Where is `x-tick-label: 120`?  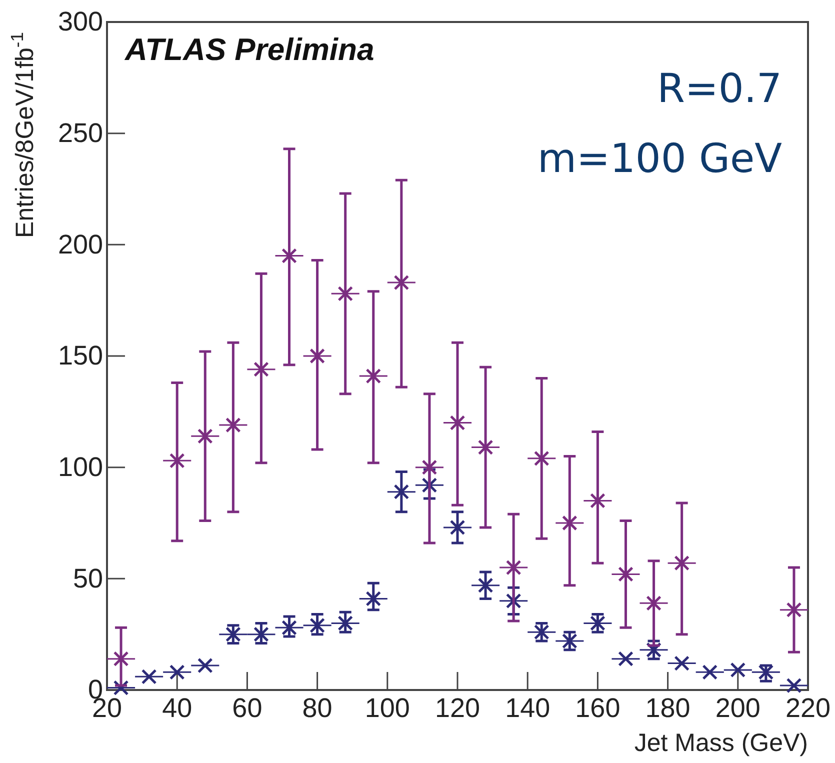 x-tick-label: 120 is located at coordinates (457, 708).